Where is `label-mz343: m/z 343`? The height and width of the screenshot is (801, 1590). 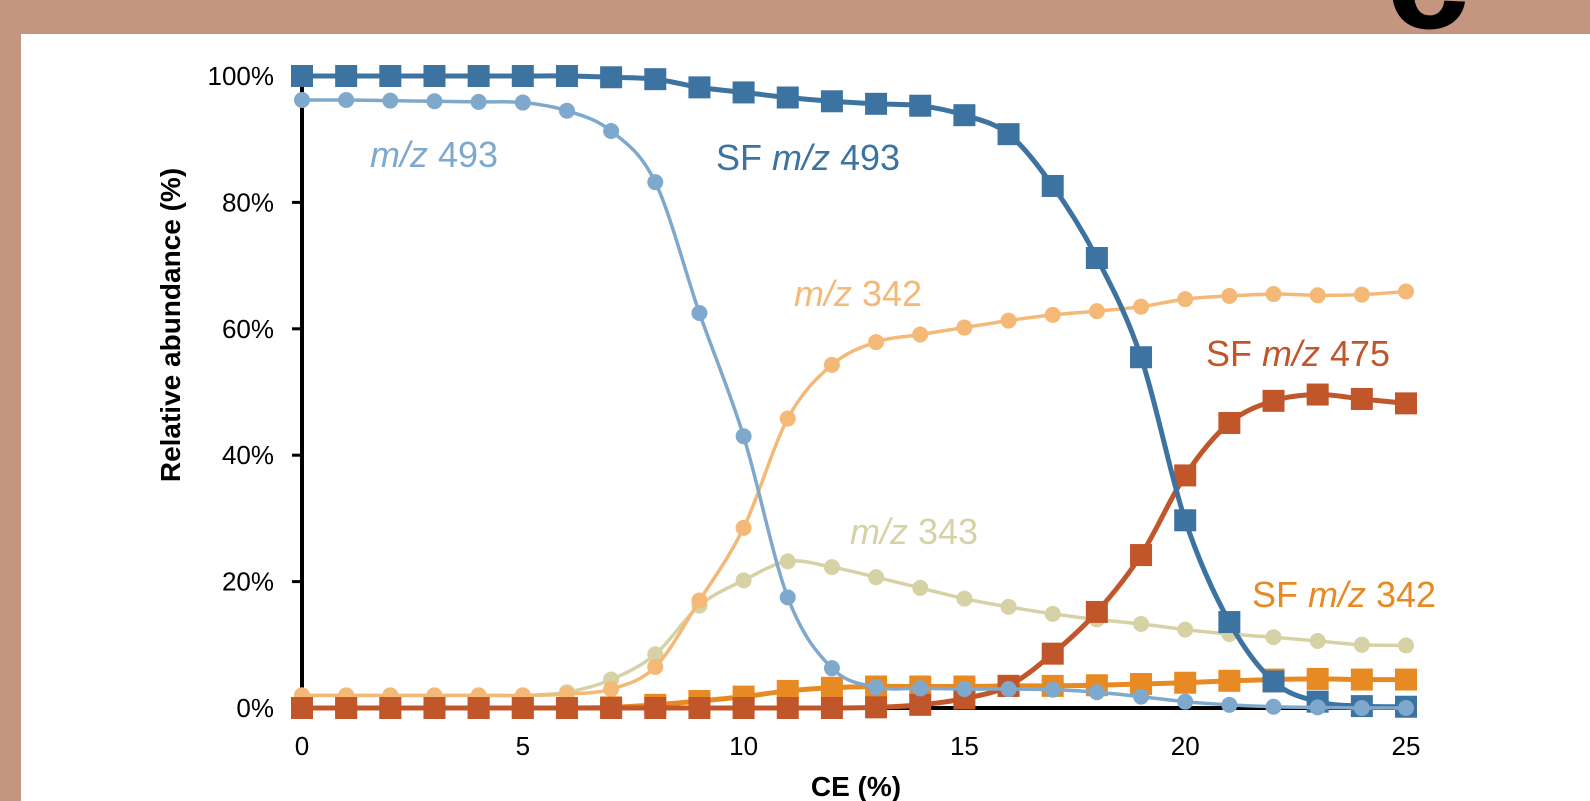 label-mz343: m/z 343 is located at coordinates (914, 531).